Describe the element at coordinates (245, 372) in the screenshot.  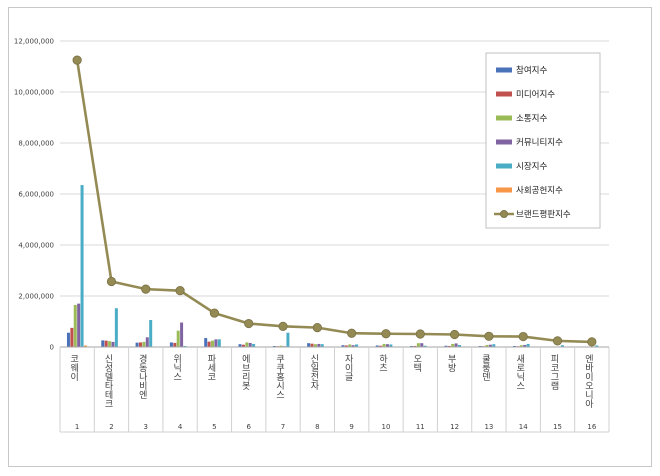
I see `category-label: 에브리봇` at that location.